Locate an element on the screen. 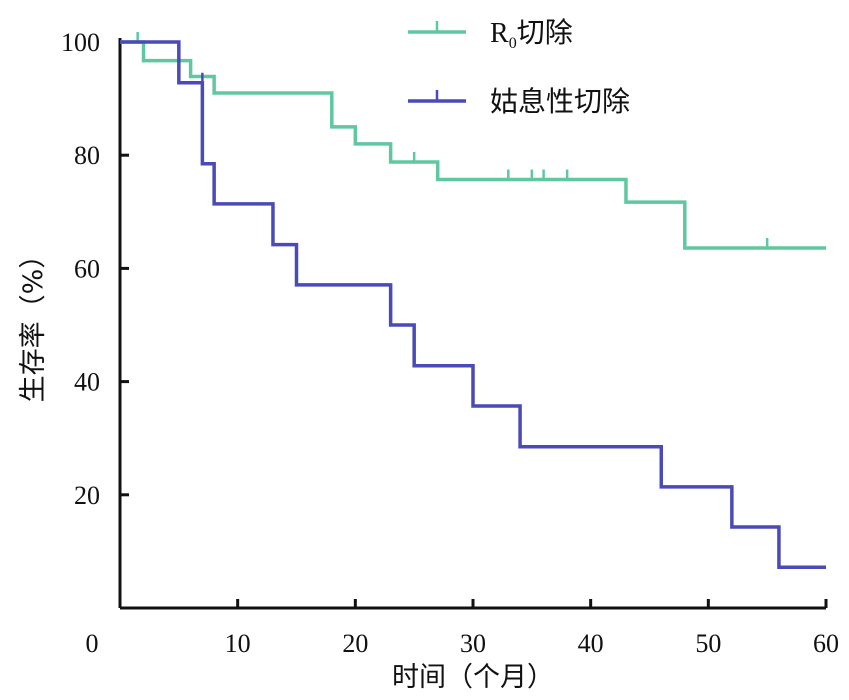 Image resolution: width=849 pixels, height=700 pixels. legend-label-rest: 切除 is located at coordinates (545, 32).